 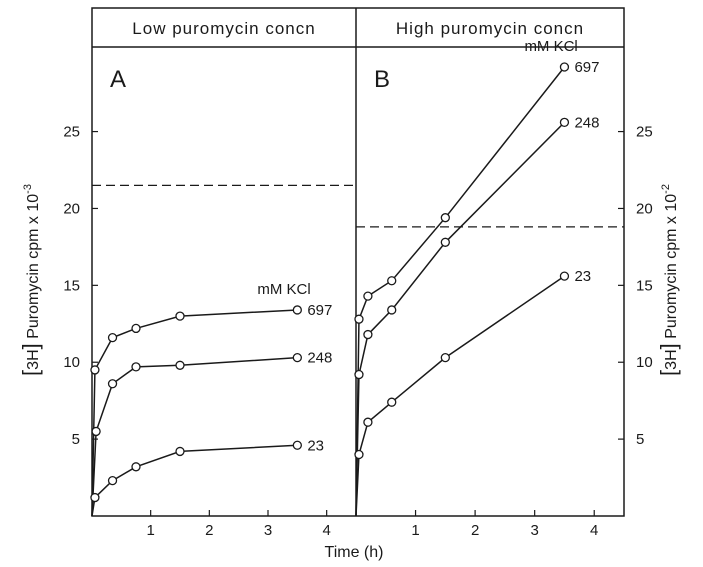 I want to click on series-697-line, so click(x=194, y=413).